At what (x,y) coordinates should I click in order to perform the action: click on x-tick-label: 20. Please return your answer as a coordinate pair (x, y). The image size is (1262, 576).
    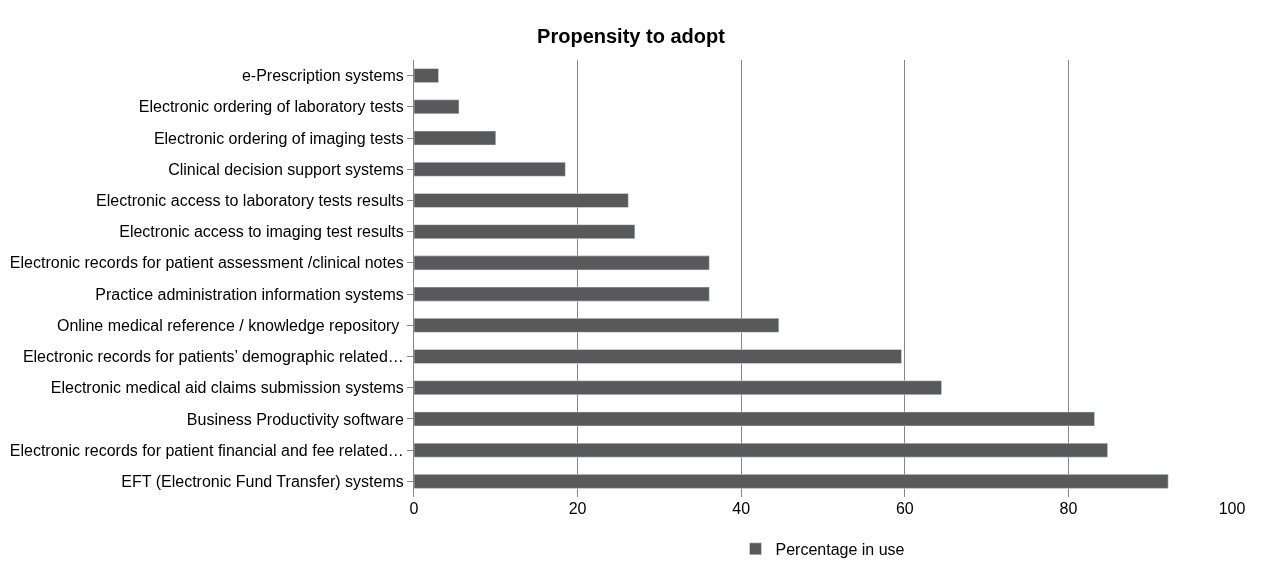
    Looking at the image, I should click on (577, 508).